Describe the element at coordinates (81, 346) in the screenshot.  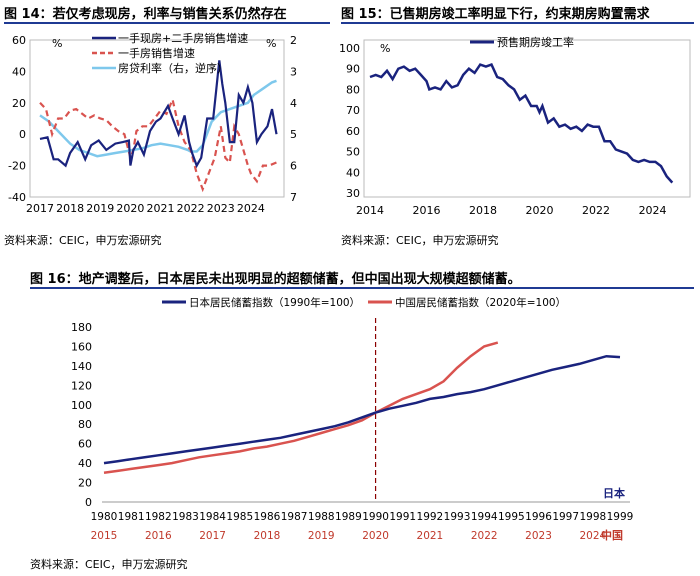
I see `fig16-y-tick-label: 160` at that location.